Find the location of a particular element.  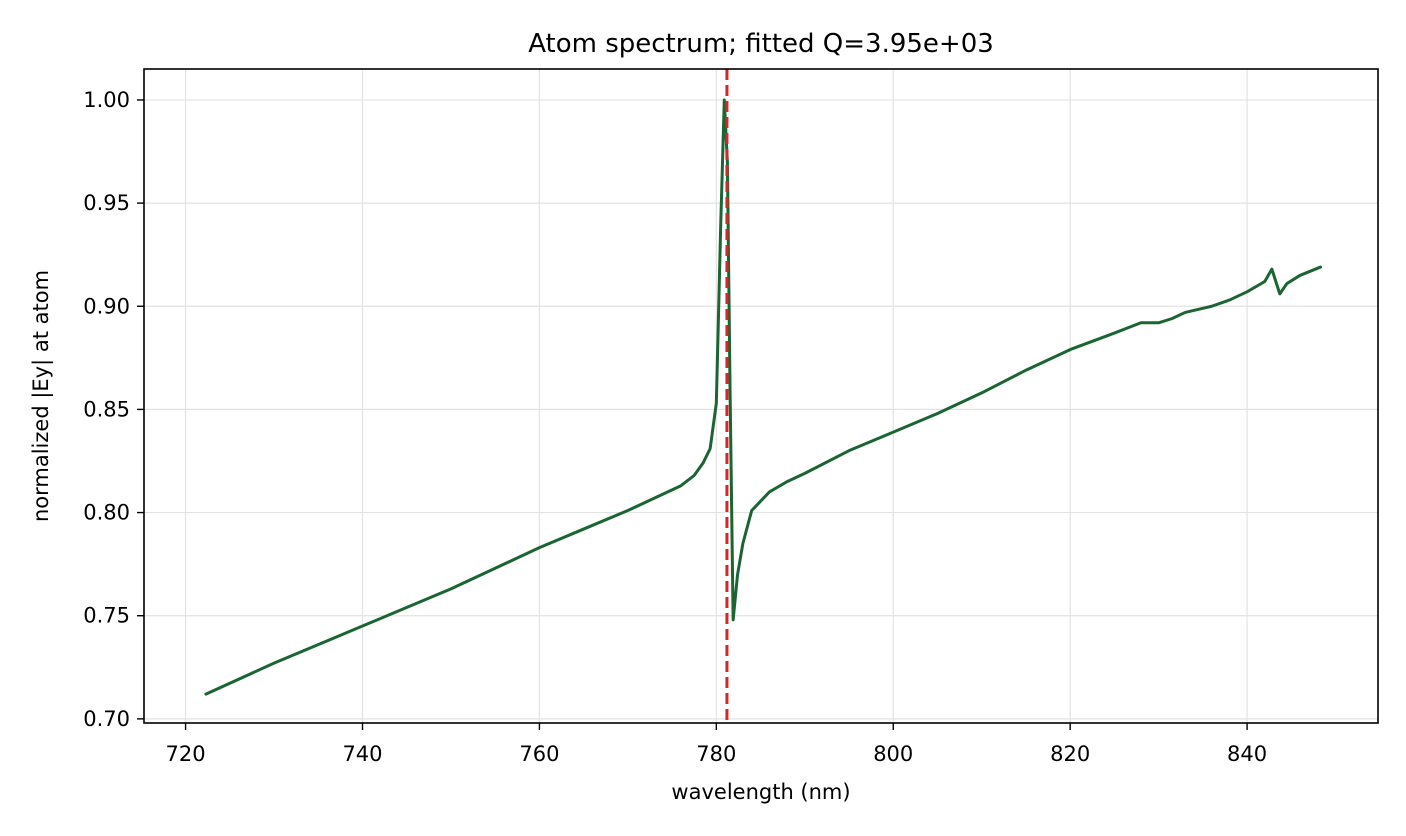

x-tick-label: 840 is located at coordinates (1247, 754).